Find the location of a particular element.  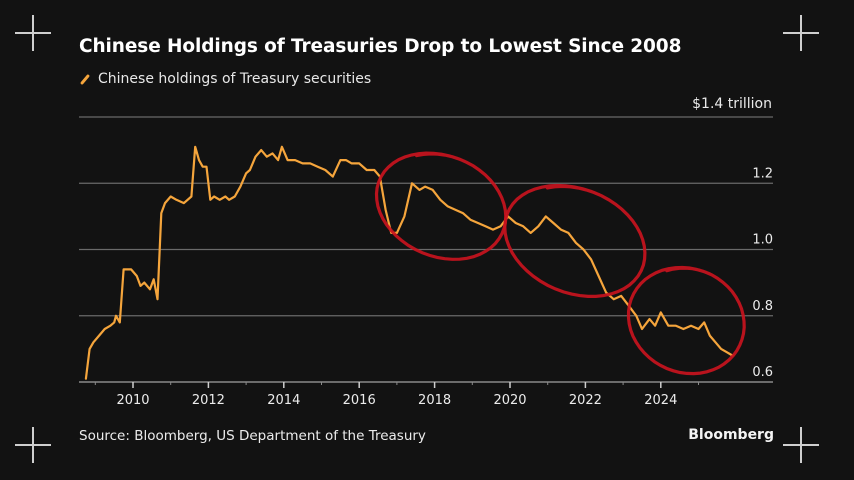

y-tick-label: 1.2 is located at coordinates (762, 173).